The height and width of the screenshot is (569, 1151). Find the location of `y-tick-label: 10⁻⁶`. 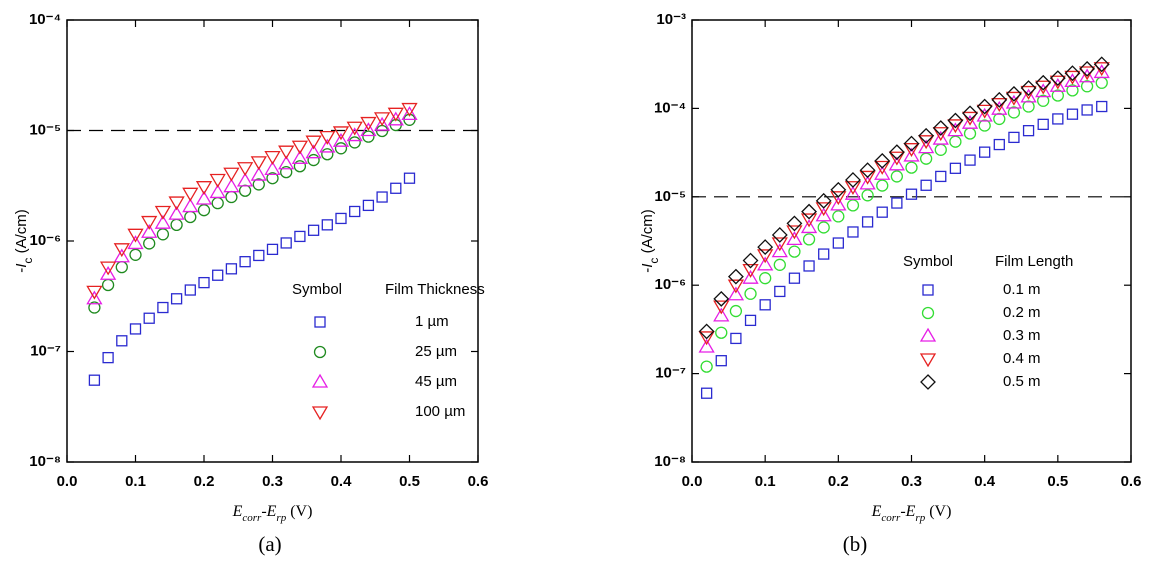

y-tick-label: 10⁻⁶ is located at coordinates (670, 284).